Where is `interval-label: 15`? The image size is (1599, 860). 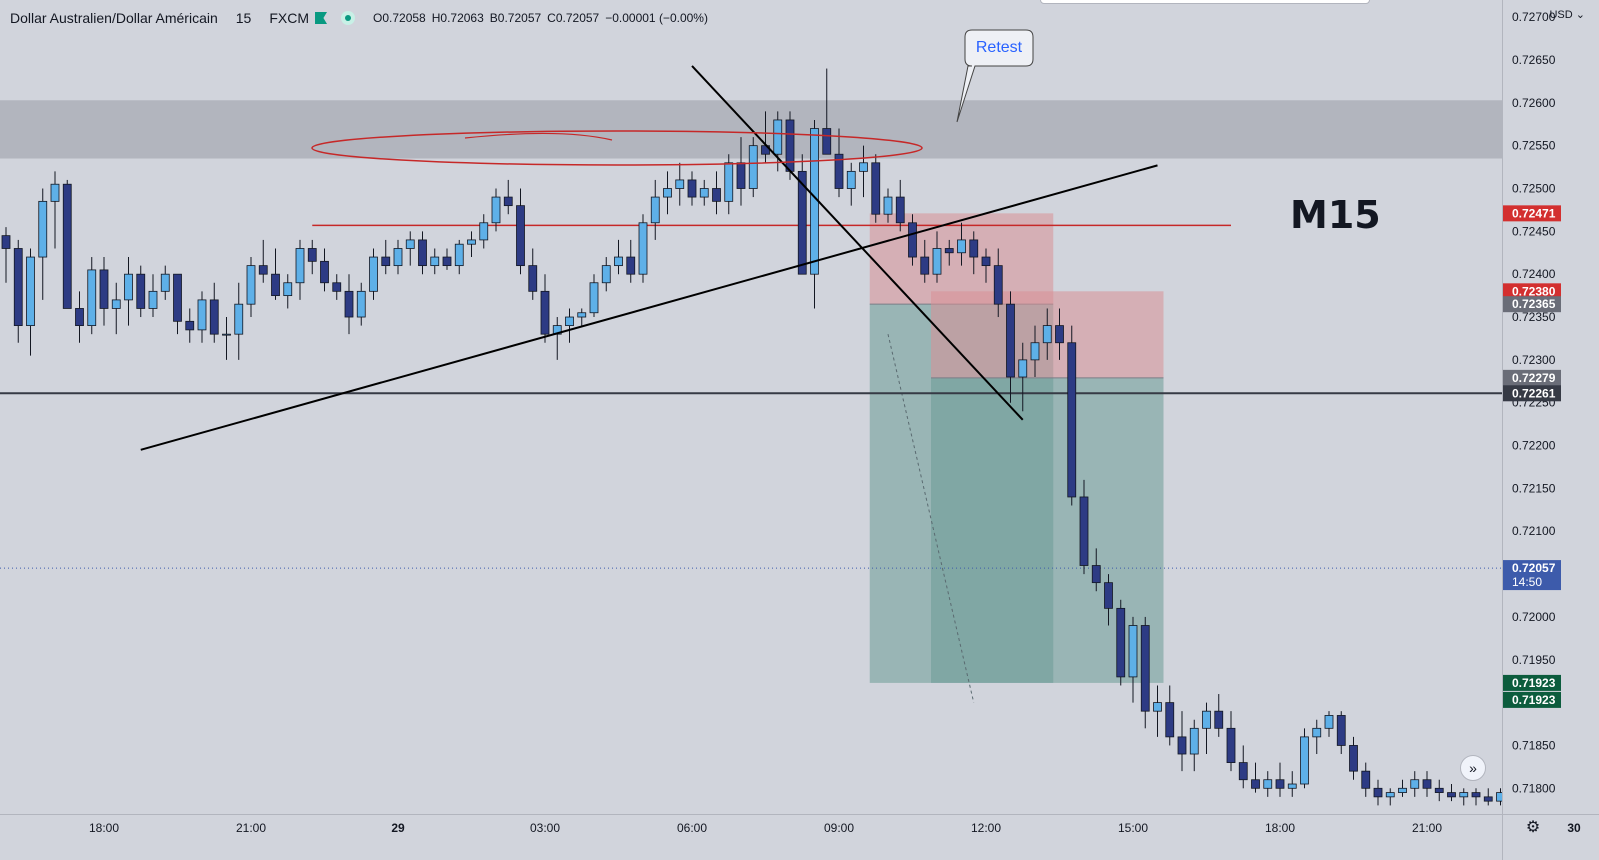 interval-label: 15 is located at coordinates (243, 18).